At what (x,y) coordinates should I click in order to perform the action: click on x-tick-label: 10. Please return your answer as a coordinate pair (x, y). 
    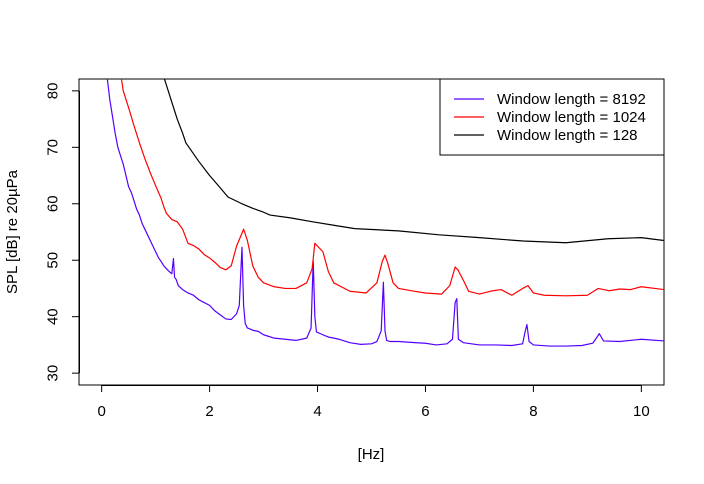
    Looking at the image, I should click on (641, 411).